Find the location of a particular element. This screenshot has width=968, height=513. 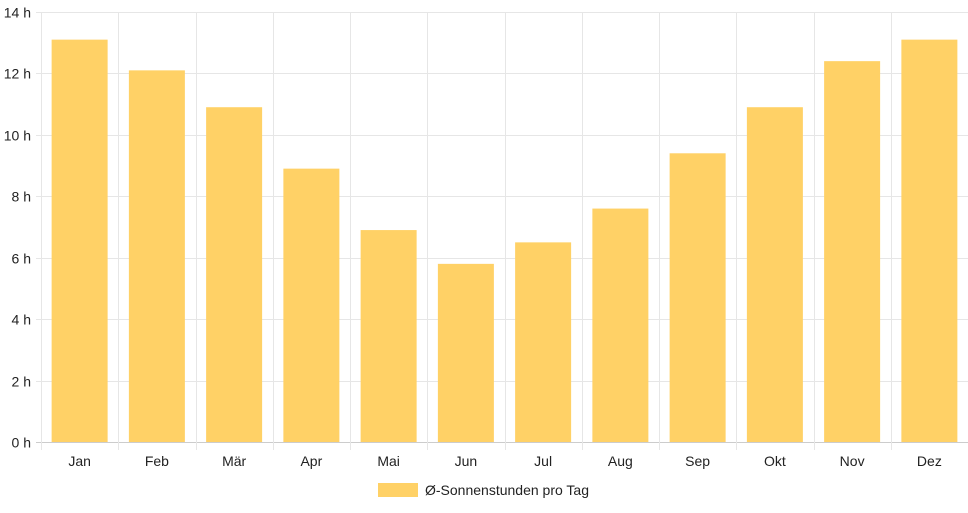

x-tick-label: Mai is located at coordinates (388, 461).